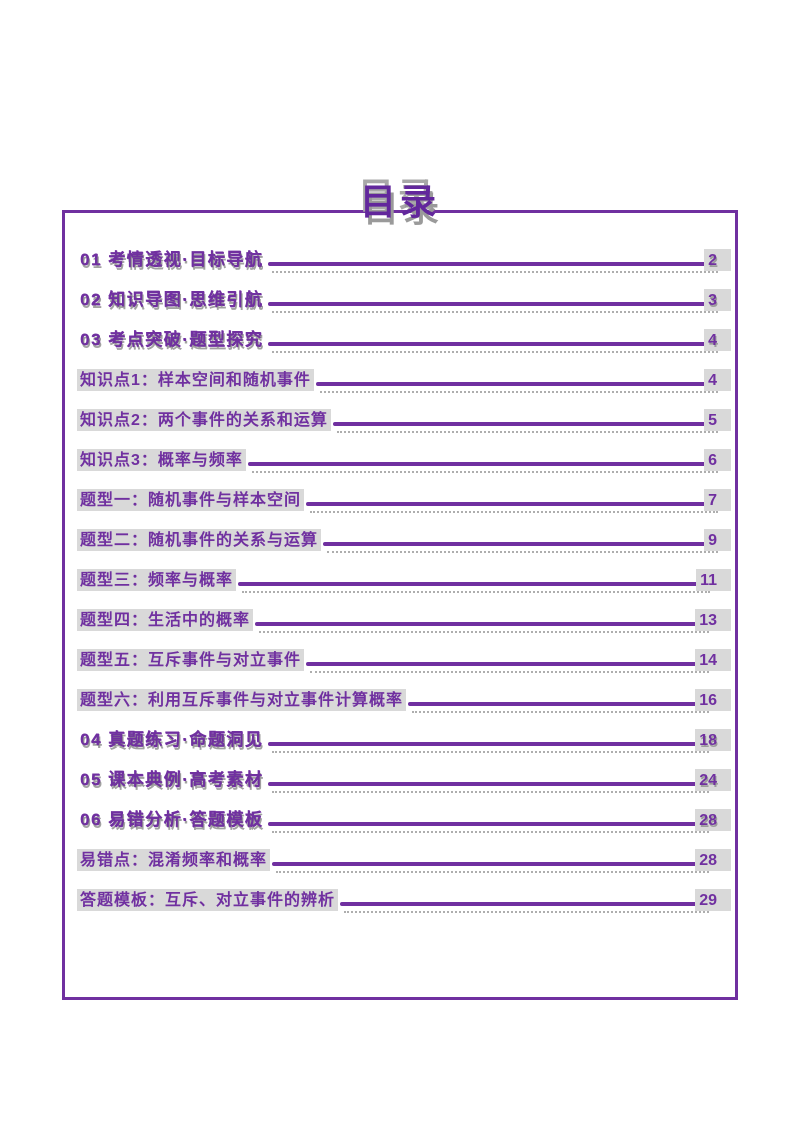 This screenshot has height=1132, width=800. What do you see at coordinates (713, 659) in the screenshot?
I see `toc-entry-page-number: 14` at bounding box center [713, 659].